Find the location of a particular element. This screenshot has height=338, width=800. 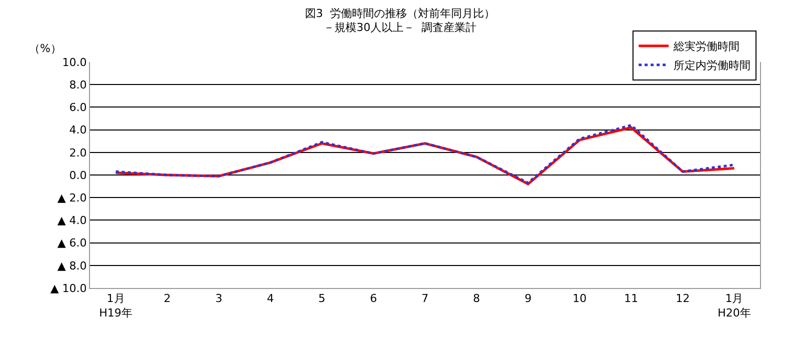

legend-label: 所定内労働時間 is located at coordinates (712, 65).